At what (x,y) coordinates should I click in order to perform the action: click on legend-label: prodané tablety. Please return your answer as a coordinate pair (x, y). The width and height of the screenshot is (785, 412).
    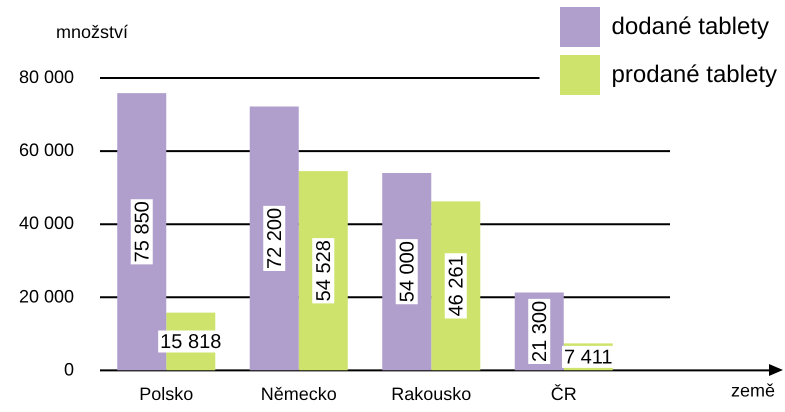
    Looking at the image, I should click on (694, 75).